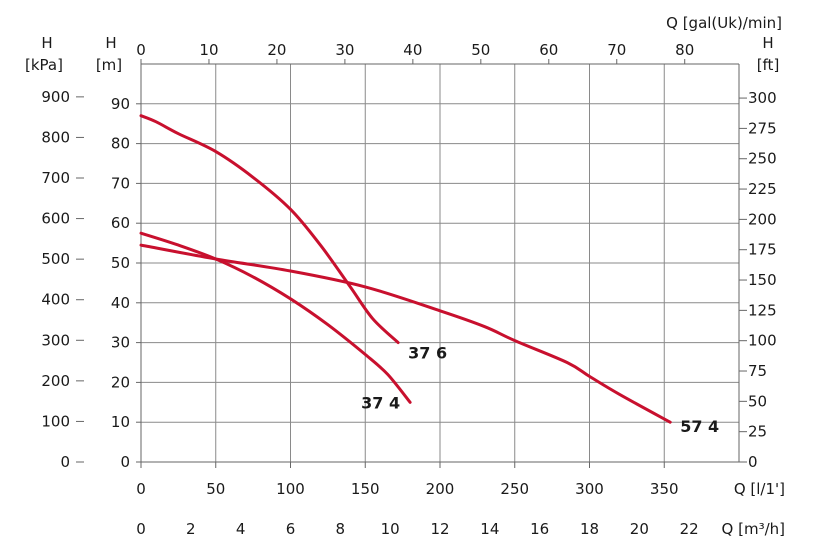  What do you see at coordinates (55, 137) in the screenshot?
I see `kpa-tick-label: 800` at bounding box center [55, 137].